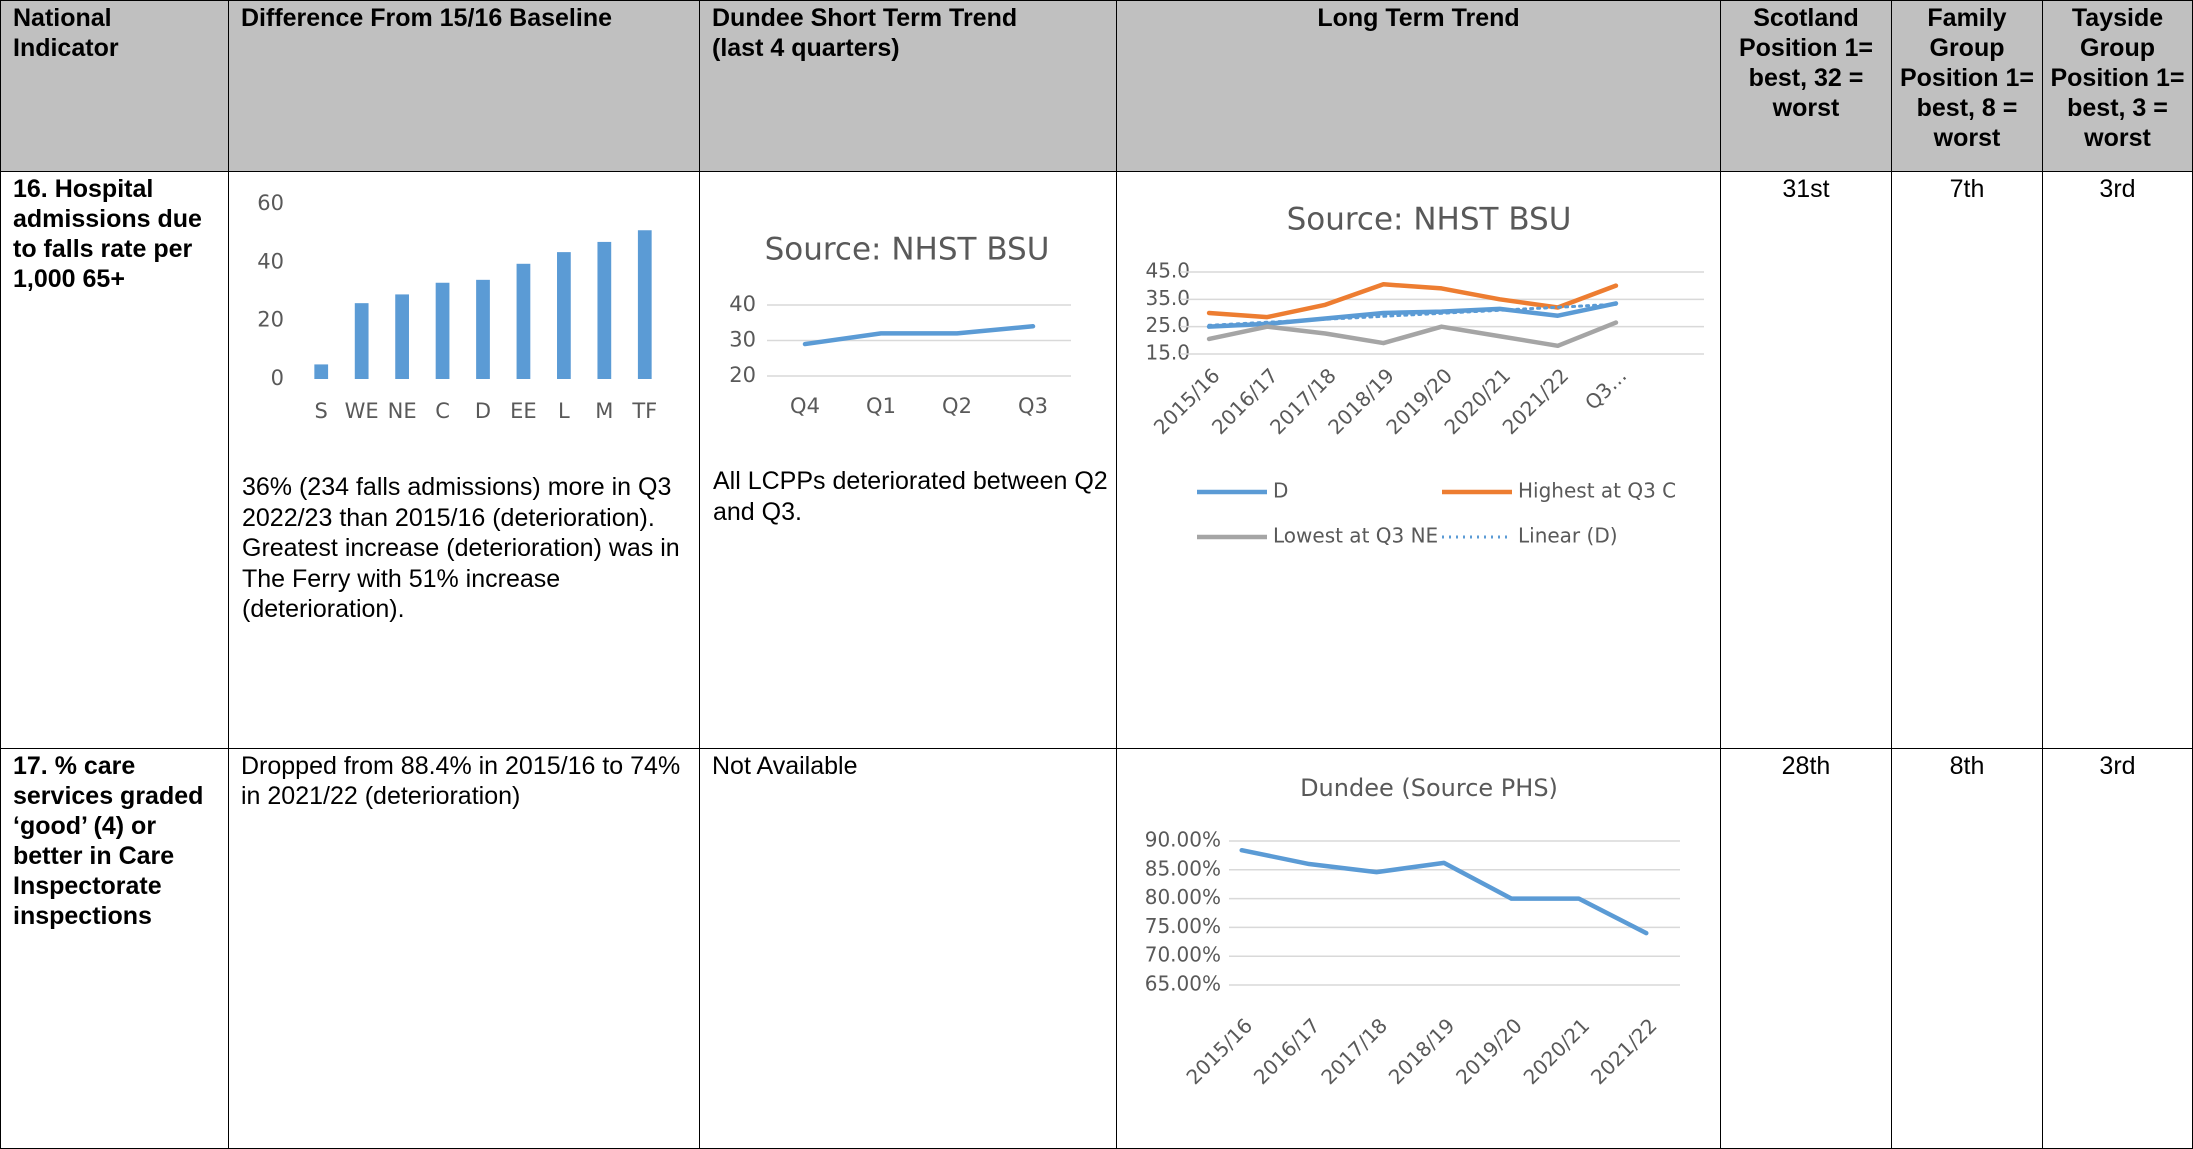 Image resolution: width=2193 pixels, height=1149 pixels. Describe the element at coordinates (1183, 955) in the screenshot. I see `y-tick-label: 70.00%` at that location.